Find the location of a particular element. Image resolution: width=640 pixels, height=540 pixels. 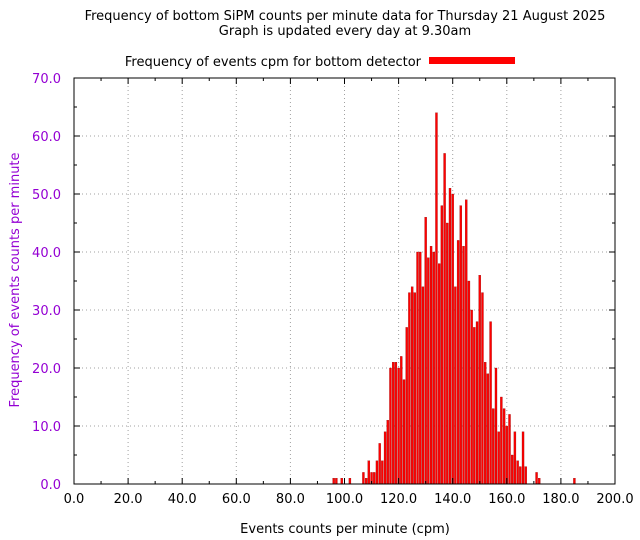

x-tick-label: 180.0 is located at coordinates (560, 499).